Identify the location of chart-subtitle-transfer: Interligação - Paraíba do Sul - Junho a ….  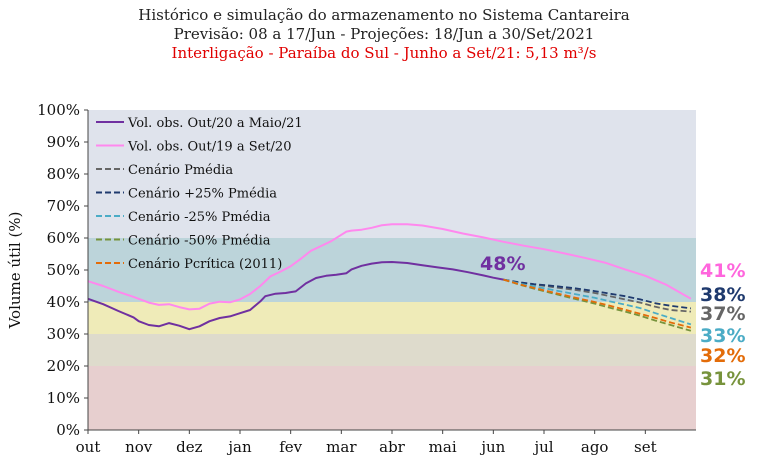
(384, 53).